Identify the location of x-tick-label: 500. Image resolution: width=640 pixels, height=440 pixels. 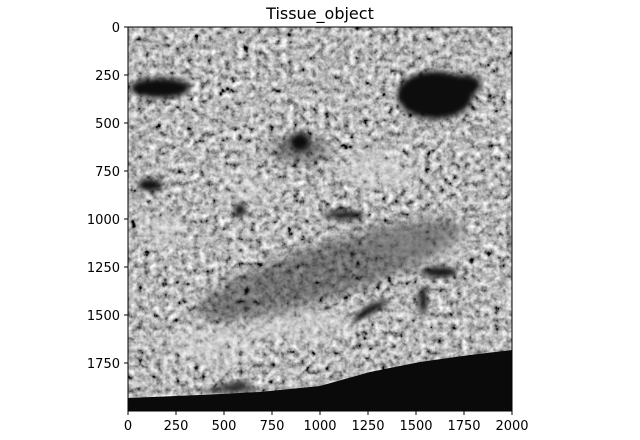
(224, 426).